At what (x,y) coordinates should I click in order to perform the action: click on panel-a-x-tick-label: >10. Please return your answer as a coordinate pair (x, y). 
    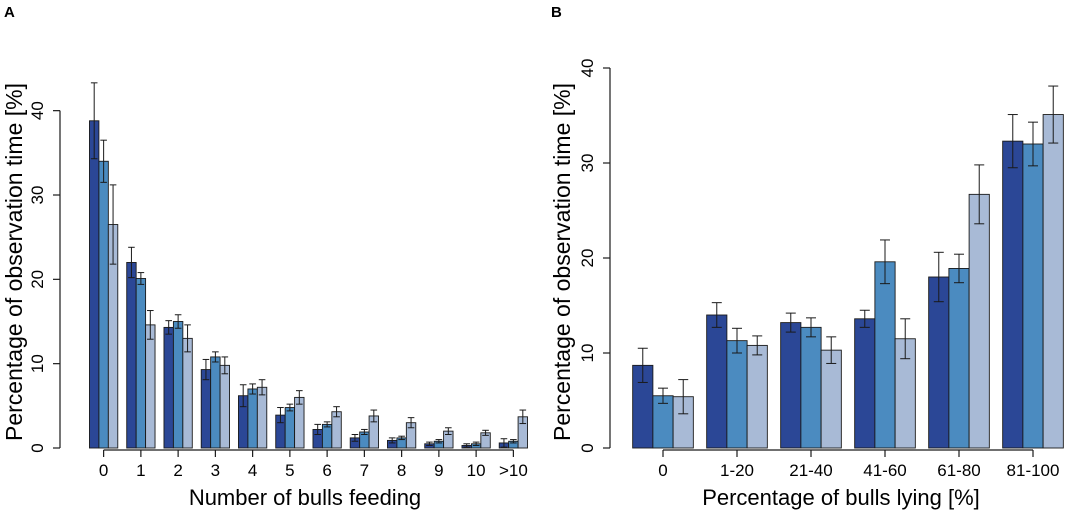
    Looking at the image, I should click on (513, 470).